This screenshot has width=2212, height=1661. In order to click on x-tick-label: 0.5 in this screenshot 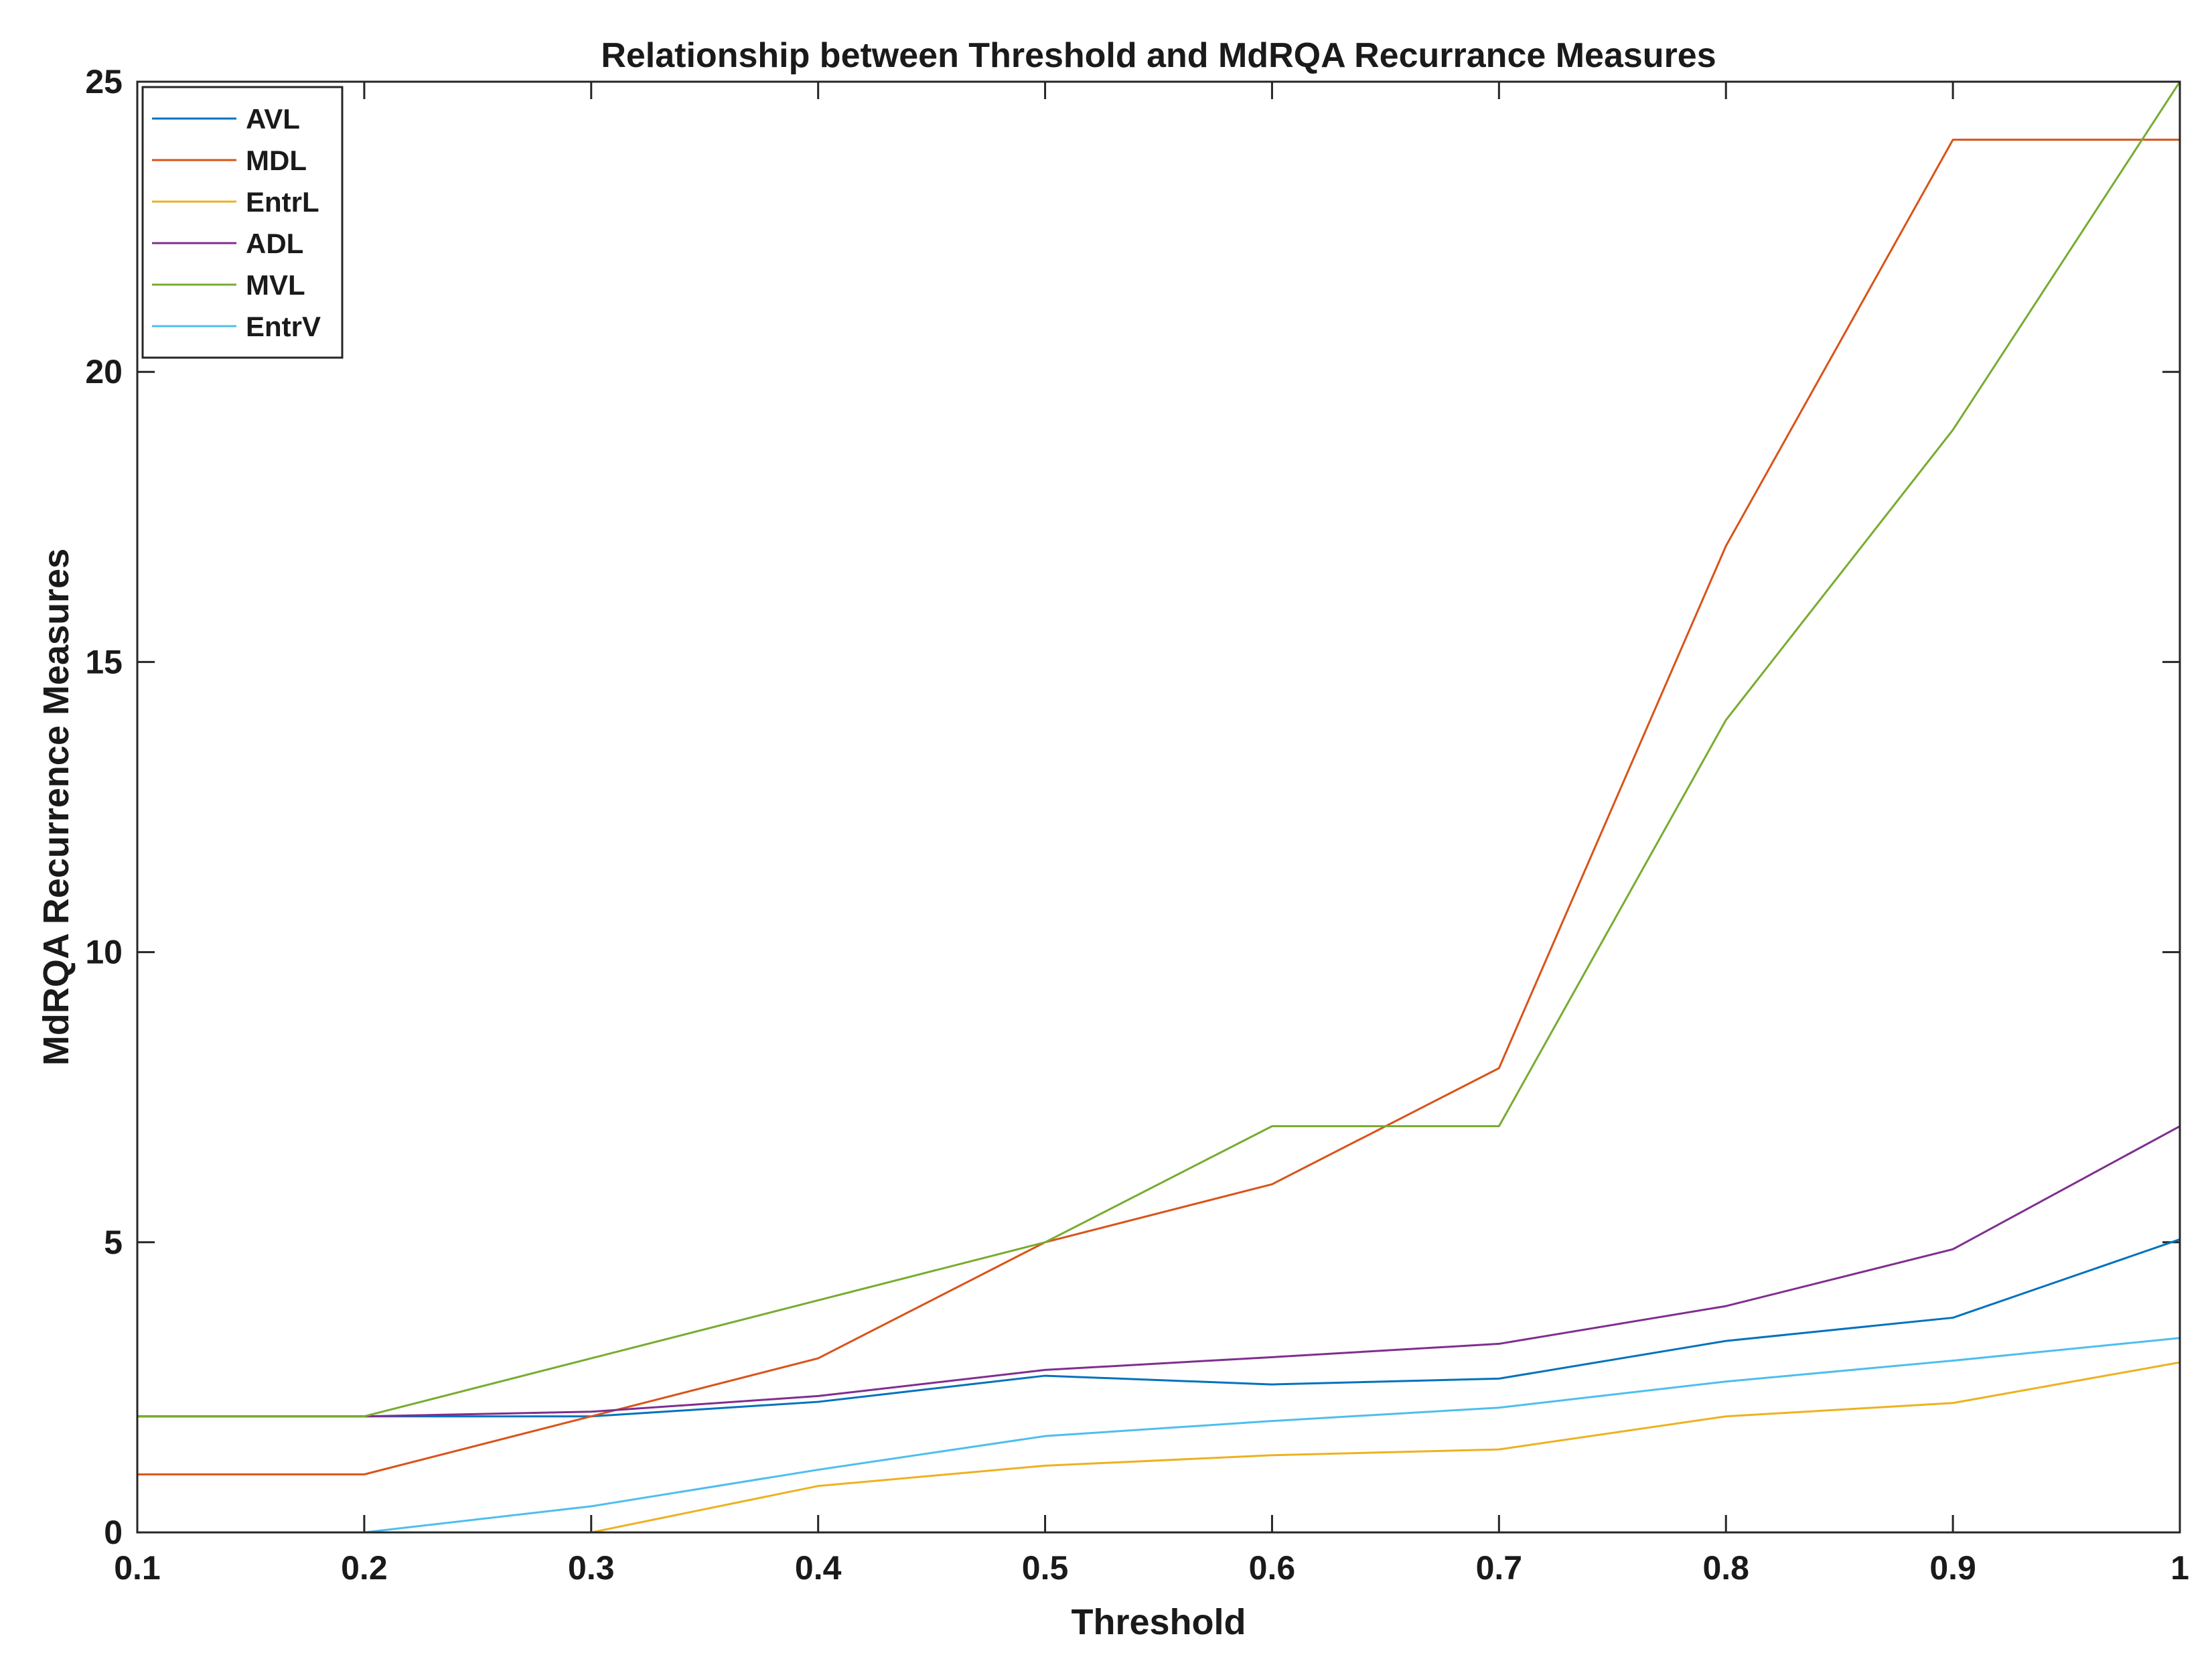, I will do `click(1045, 1568)`.